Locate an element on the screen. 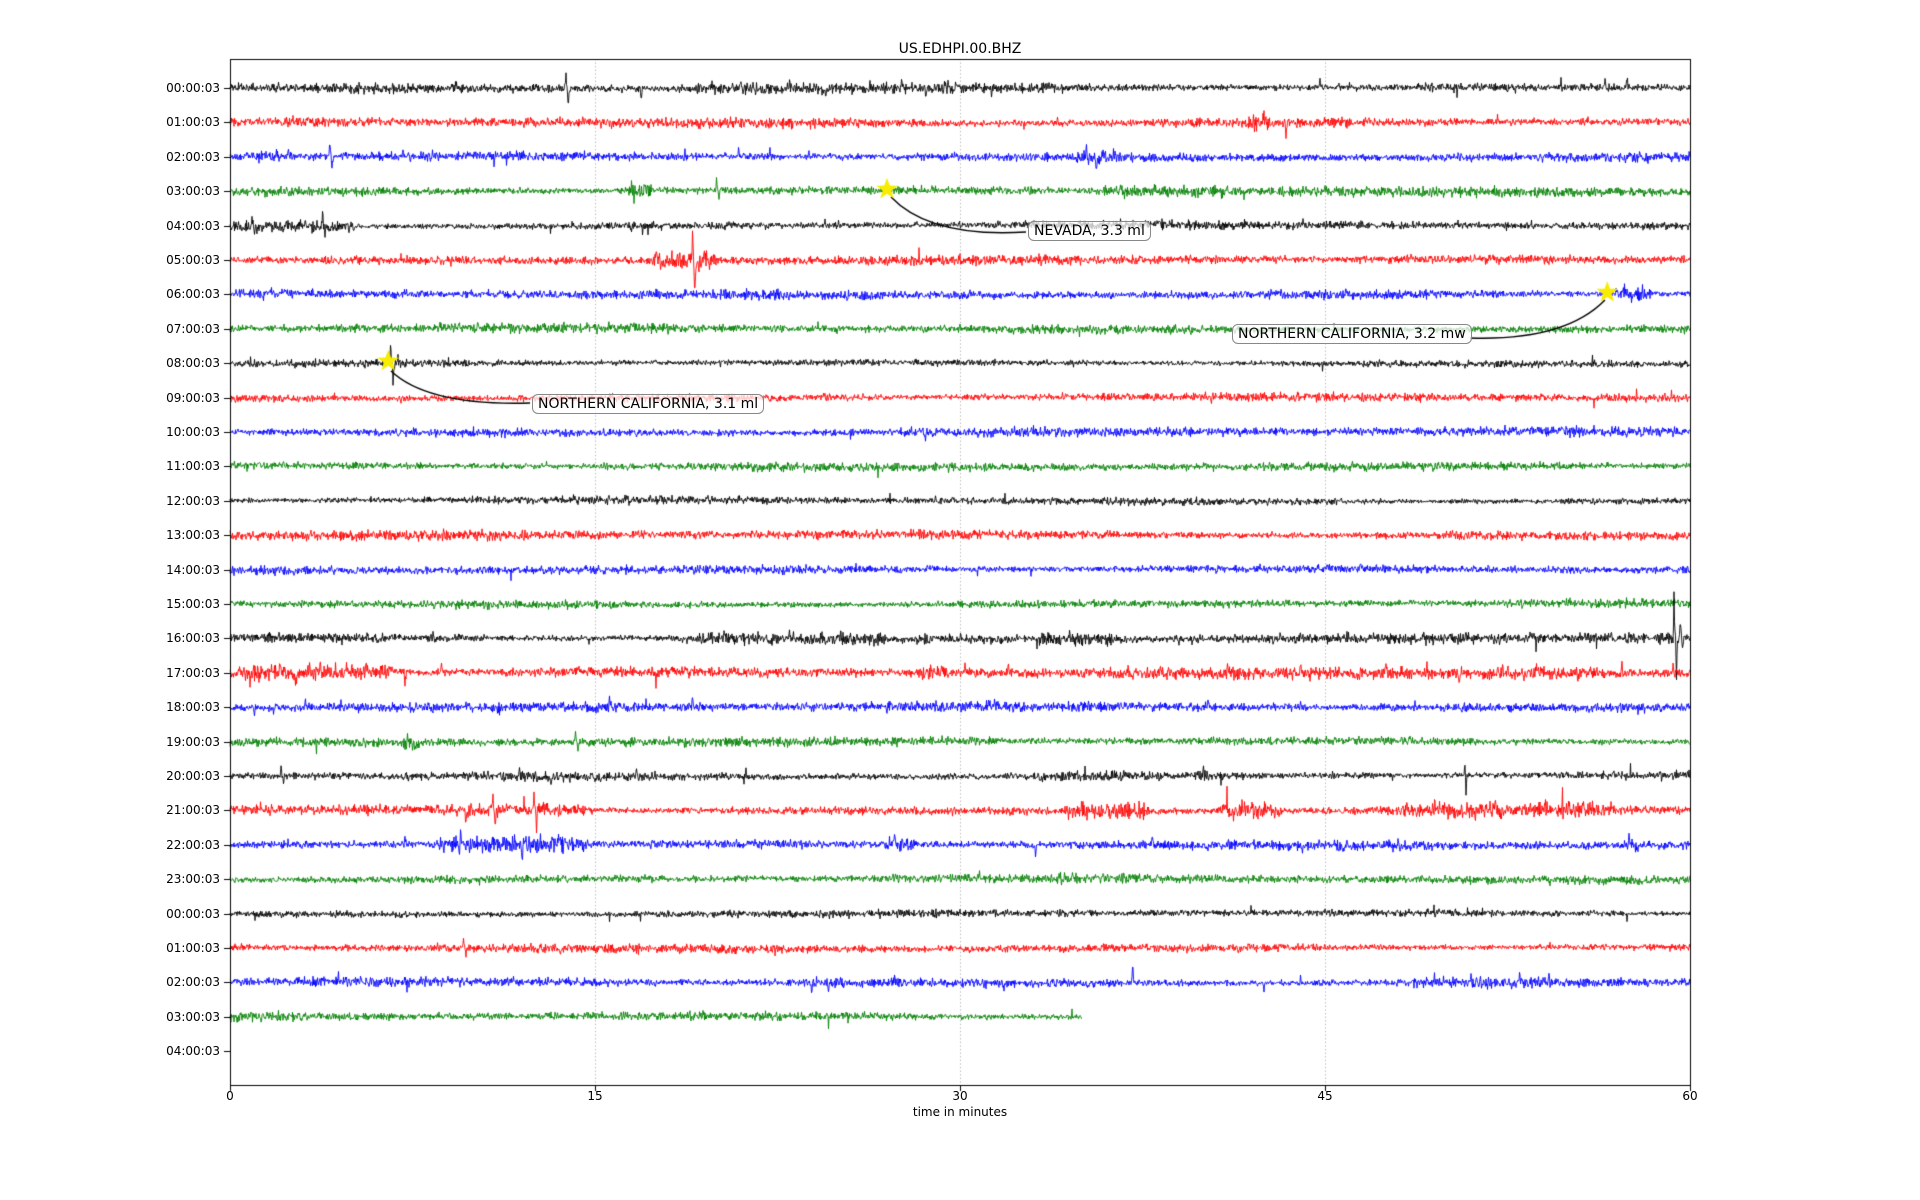 The width and height of the screenshot is (1920, 1200). y-tick-label: 07:00:03 is located at coordinates (193, 328).